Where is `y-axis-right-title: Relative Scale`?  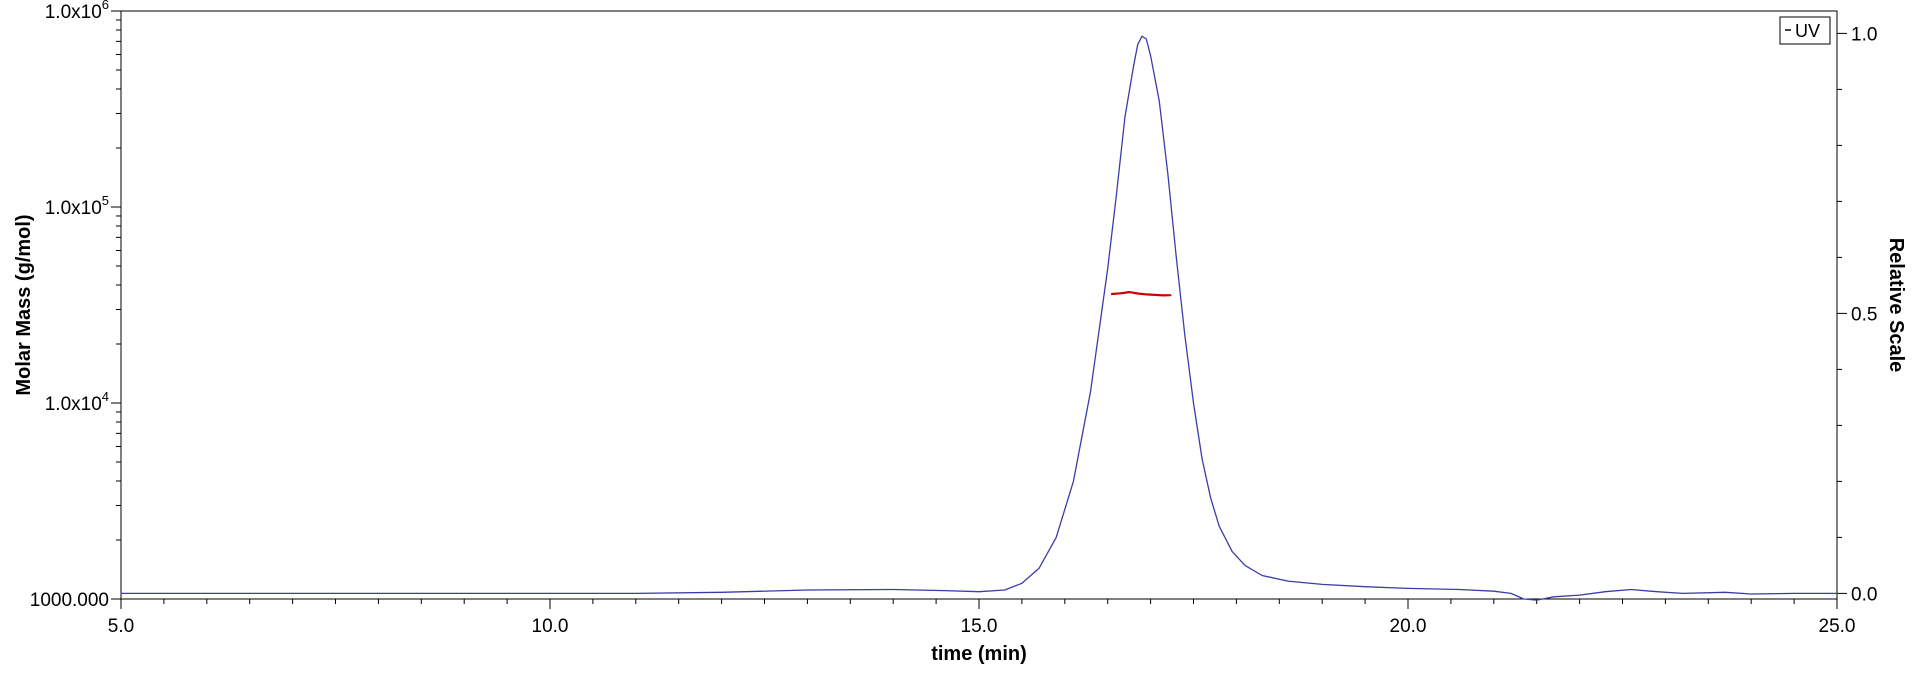 y-axis-right-title: Relative Scale is located at coordinates (1896, 305).